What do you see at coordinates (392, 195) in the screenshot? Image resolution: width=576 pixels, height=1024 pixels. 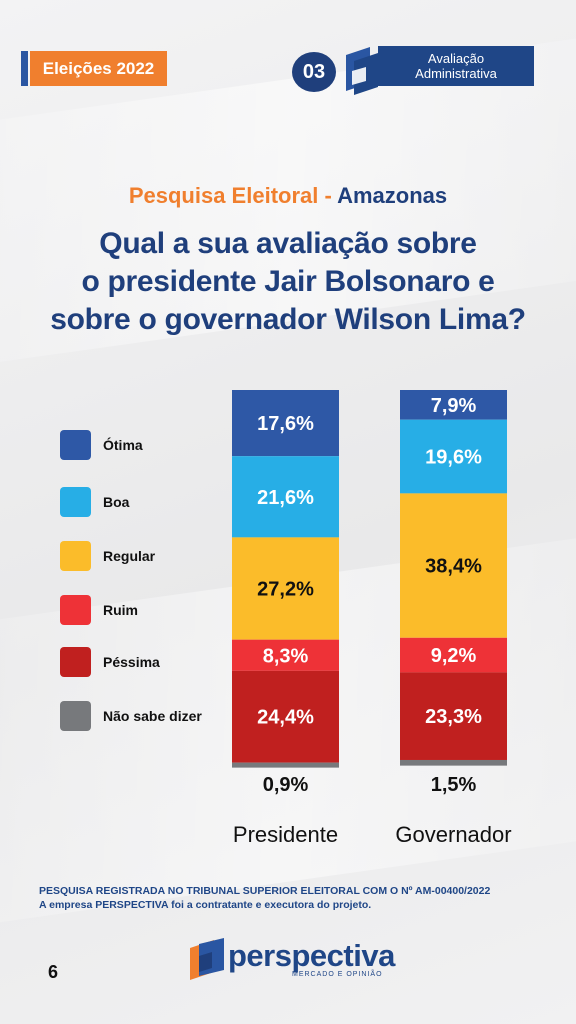 I see `survey-state: Amazonas` at bounding box center [392, 195].